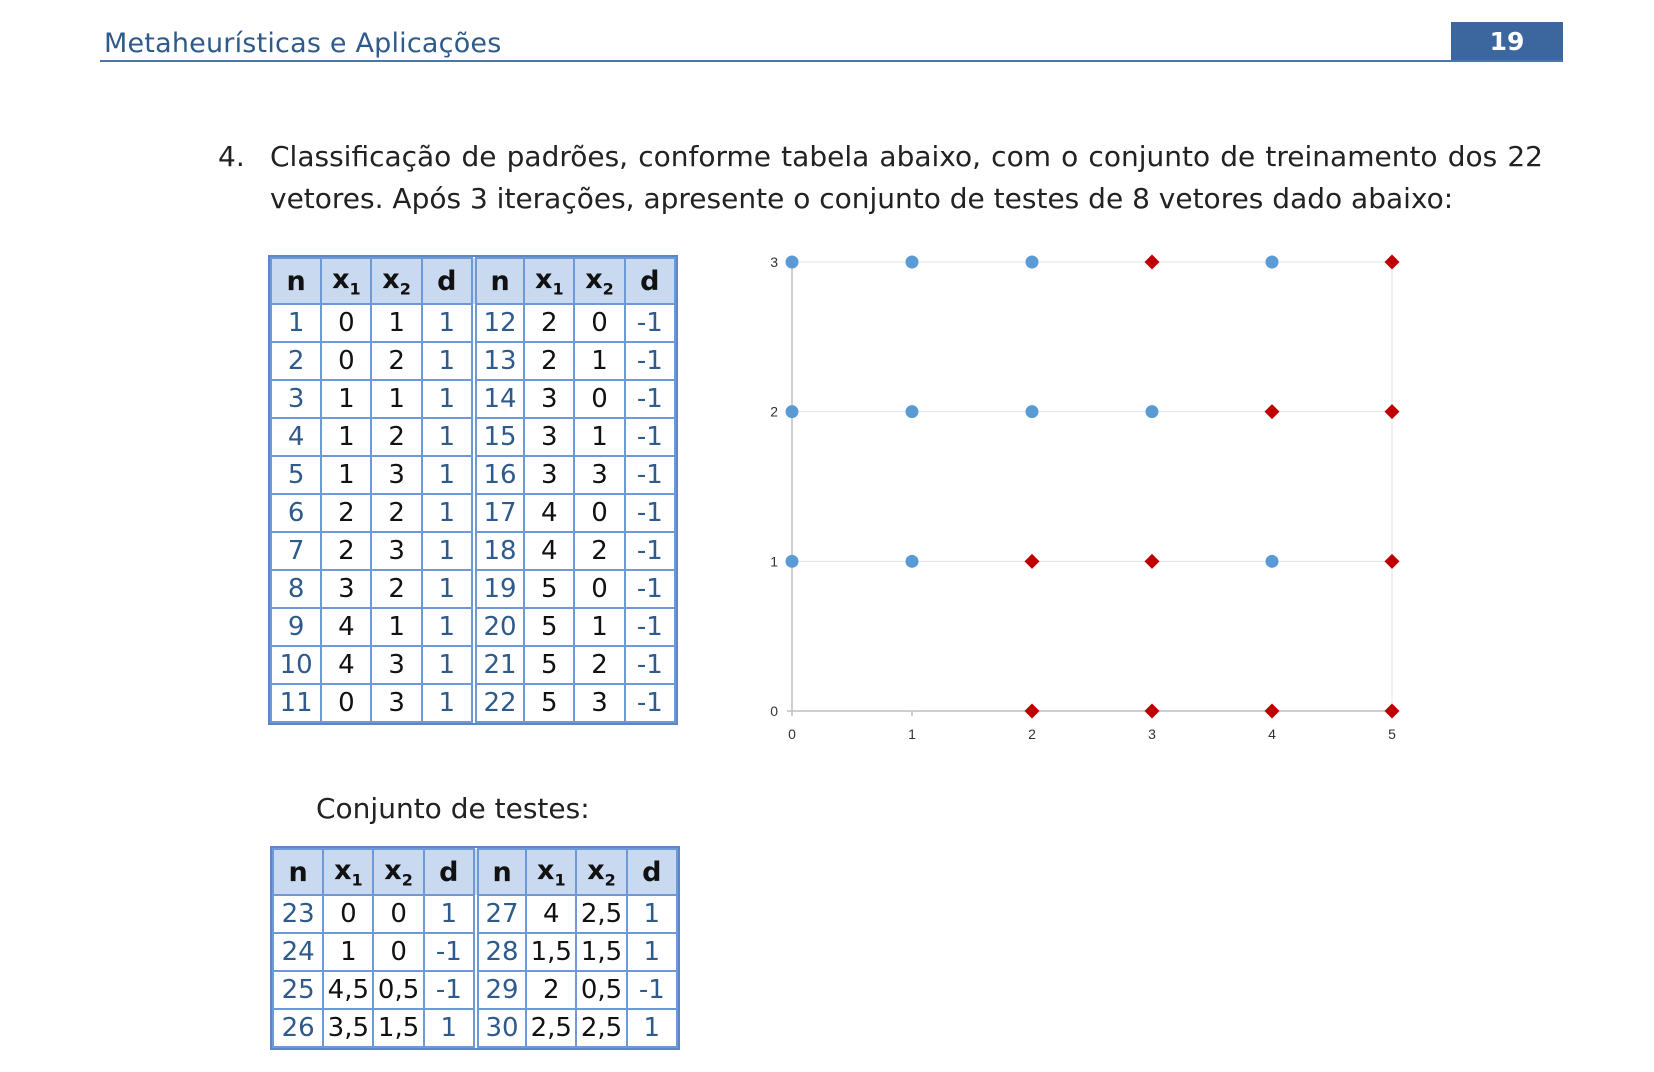  Describe the element at coordinates (499, 323) in the screenshot. I see `cell-n: 12` at that location.